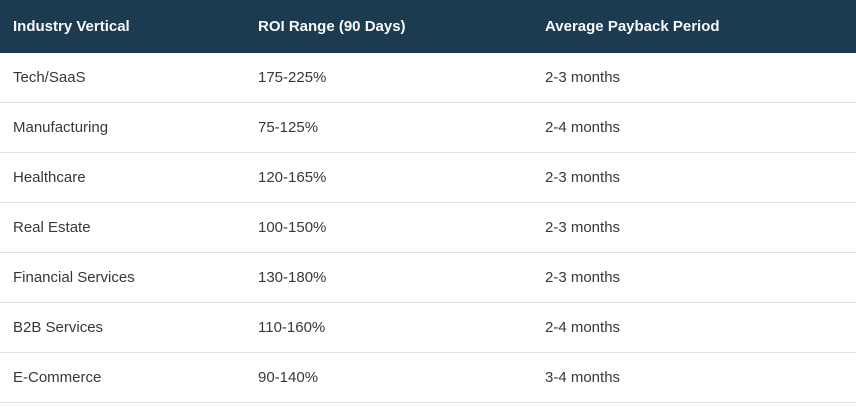 The height and width of the screenshot is (407, 856). What do you see at coordinates (388, 227) in the screenshot?
I see `cell-roi-range: 100-150%` at bounding box center [388, 227].